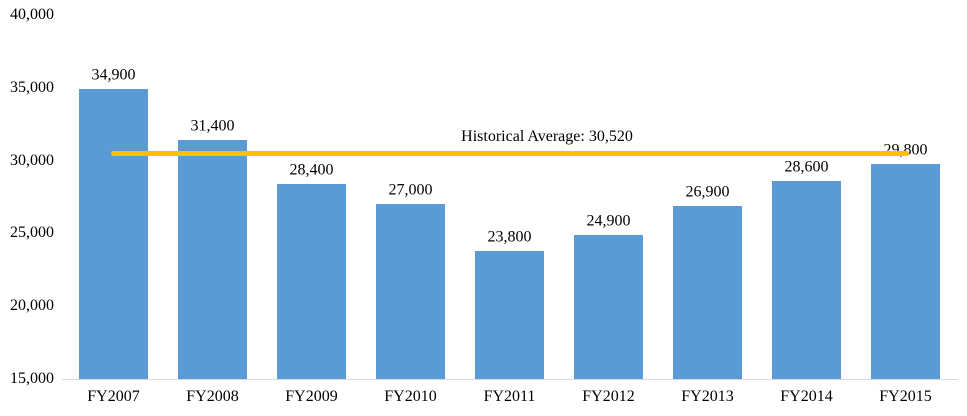  What do you see at coordinates (32, 160) in the screenshot?
I see `y-axis-tick-label: 30,000` at bounding box center [32, 160].